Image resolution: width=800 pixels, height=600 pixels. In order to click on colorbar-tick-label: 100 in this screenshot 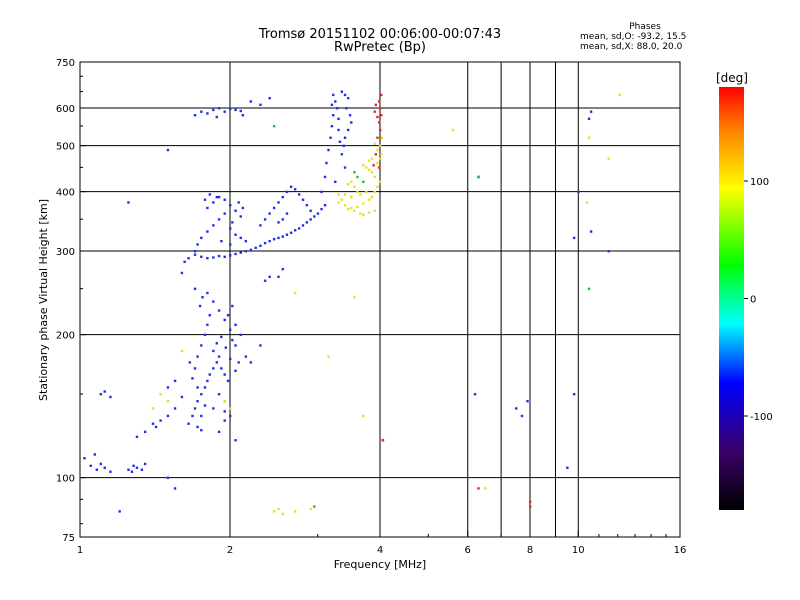, I will do `click(759, 182)`.